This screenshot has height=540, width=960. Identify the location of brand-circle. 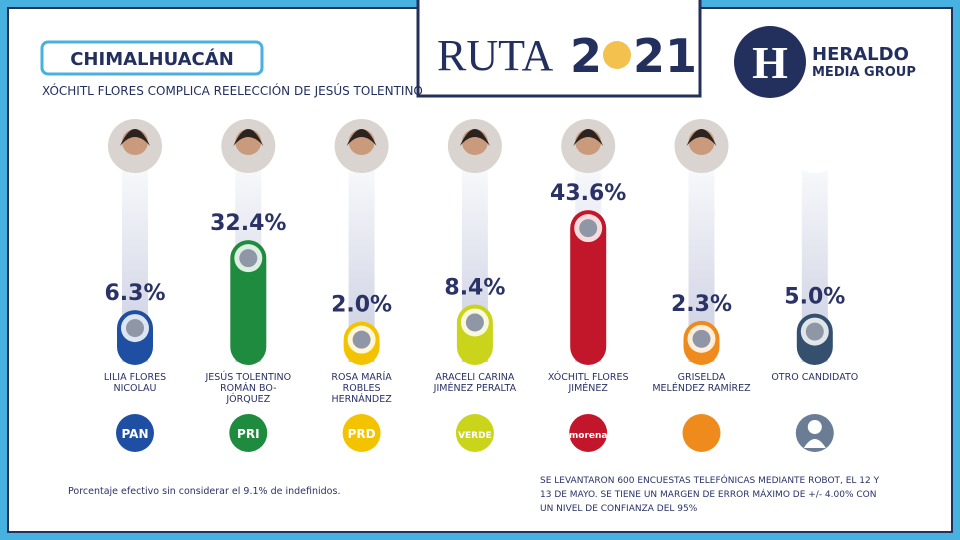
(770, 62).